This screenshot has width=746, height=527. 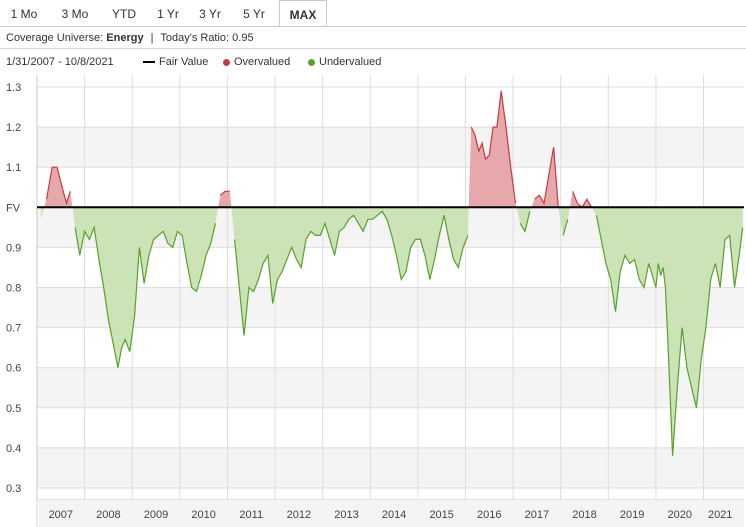 What do you see at coordinates (303, 13) in the screenshot?
I see `tab-max: MAX` at bounding box center [303, 13].